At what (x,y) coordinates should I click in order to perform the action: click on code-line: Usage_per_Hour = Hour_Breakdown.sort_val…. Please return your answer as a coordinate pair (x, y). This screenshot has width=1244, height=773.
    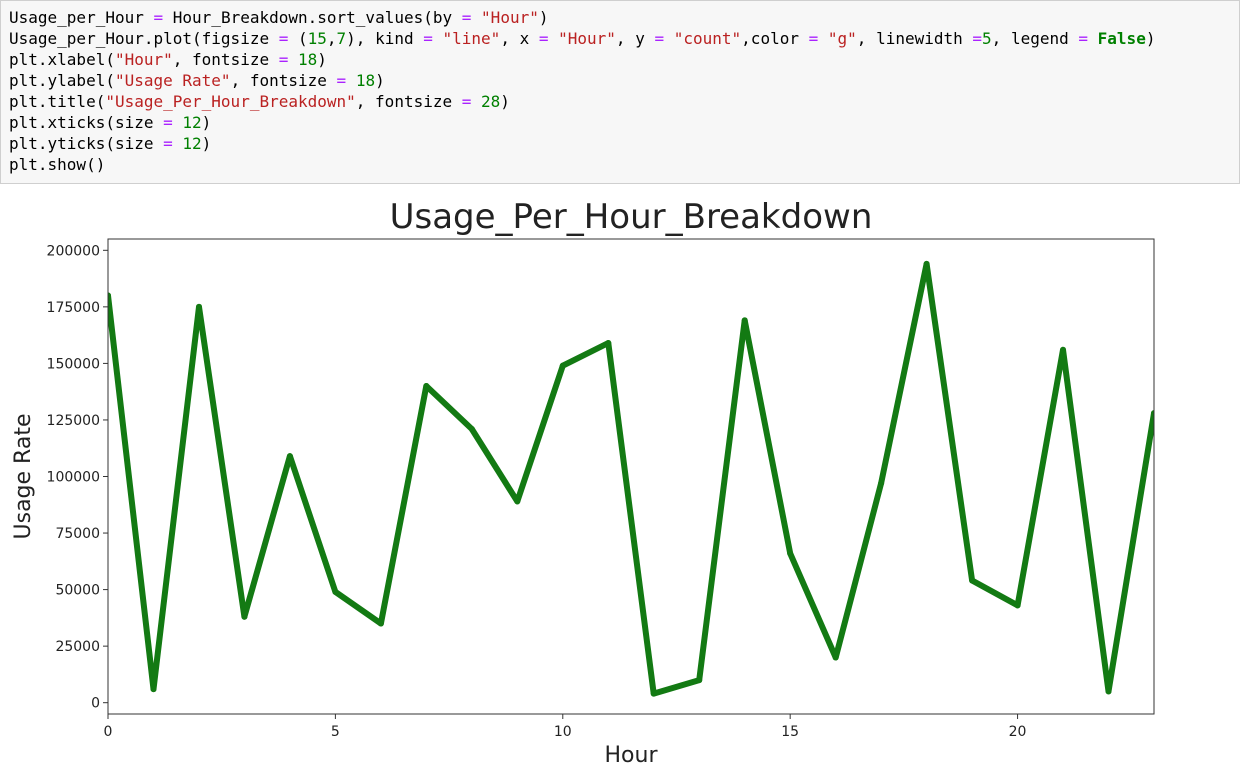
    Looking at the image, I should click on (279, 17).